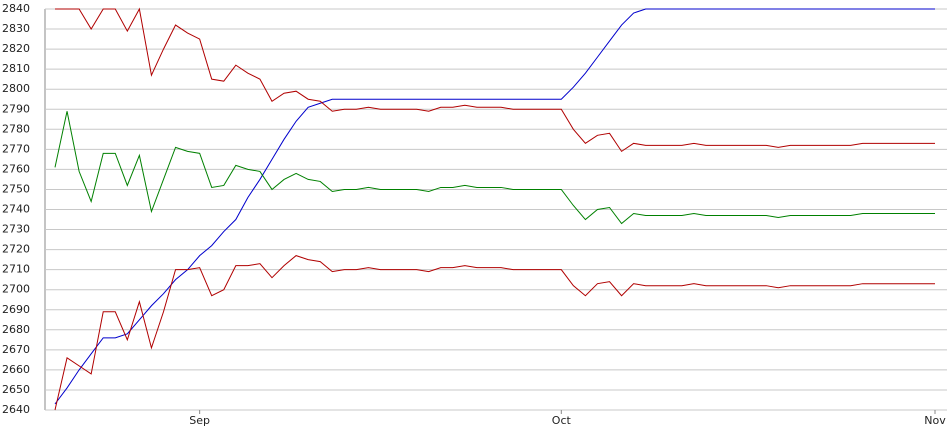  Describe the element at coordinates (16, 289) in the screenshot. I see `y-tick-label: 2700` at that location.